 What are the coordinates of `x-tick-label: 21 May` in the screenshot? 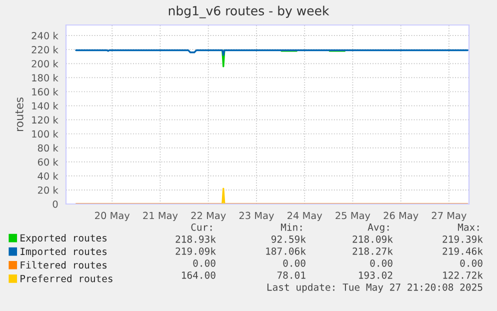 It's located at (160, 217).